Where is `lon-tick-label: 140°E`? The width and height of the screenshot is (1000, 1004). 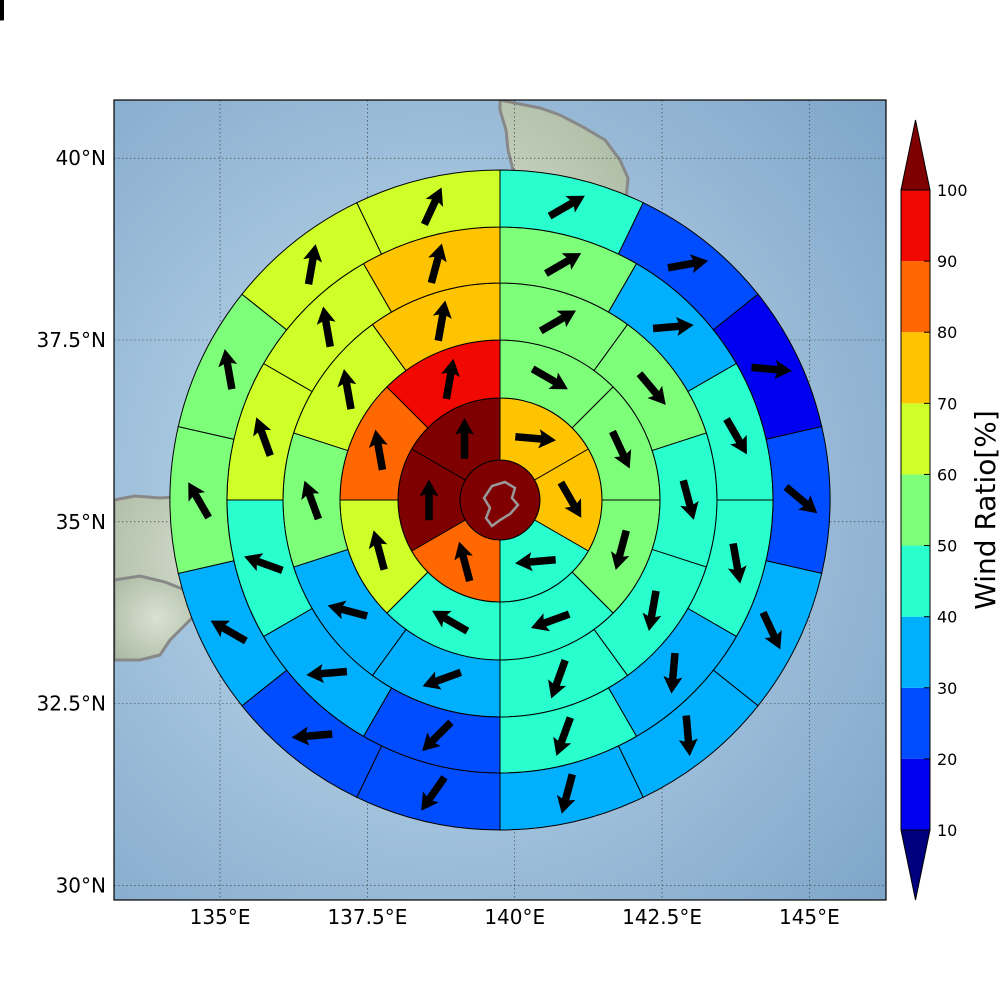
lon-tick-label: 140°E is located at coordinates (514, 917).